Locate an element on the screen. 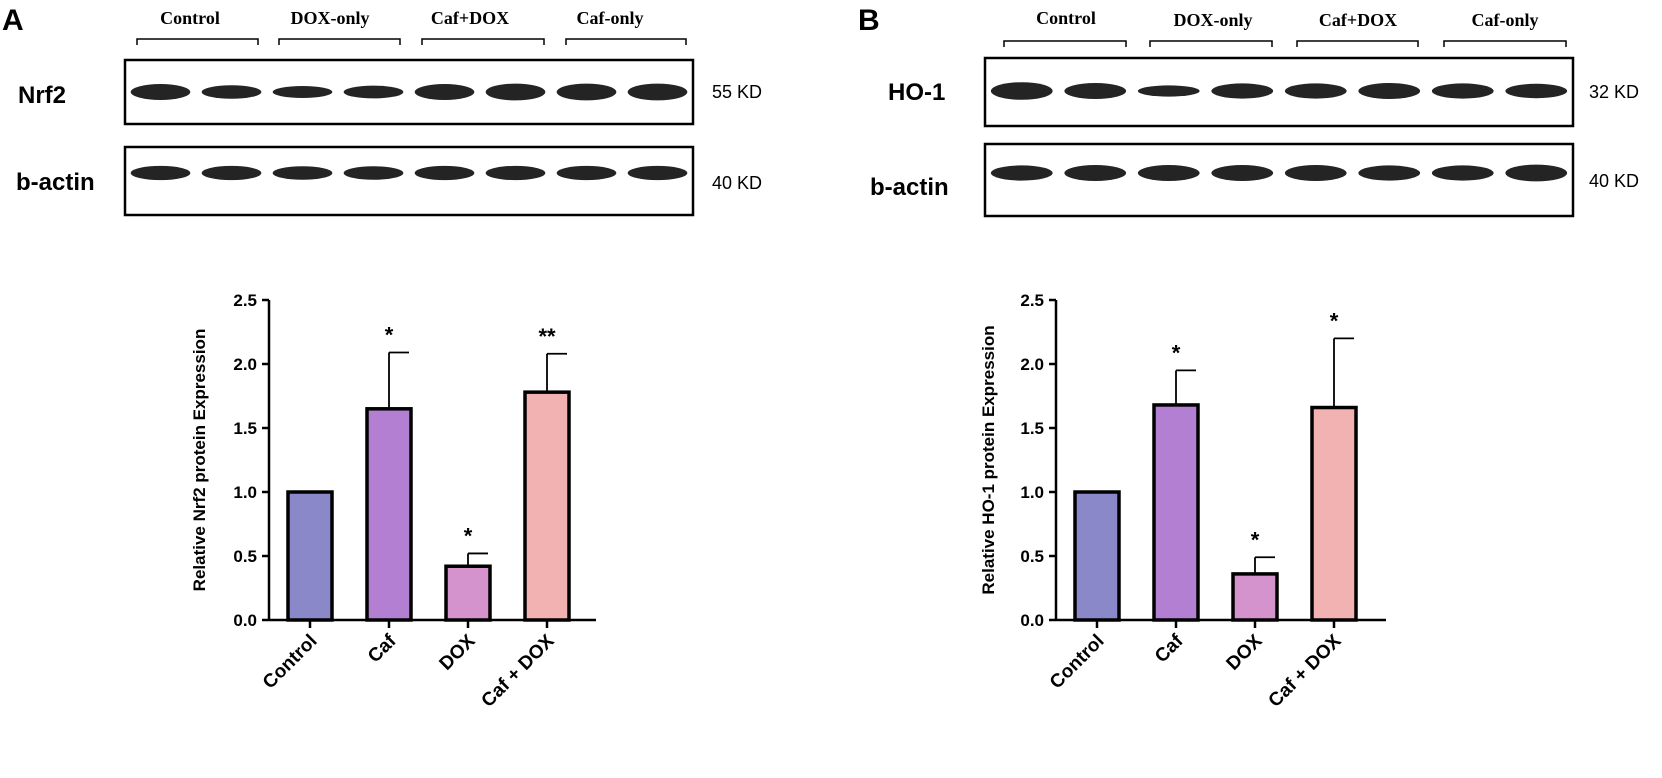 This screenshot has width=1662, height=778. blot-protein-label: Nrf2 is located at coordinates (42, 95).